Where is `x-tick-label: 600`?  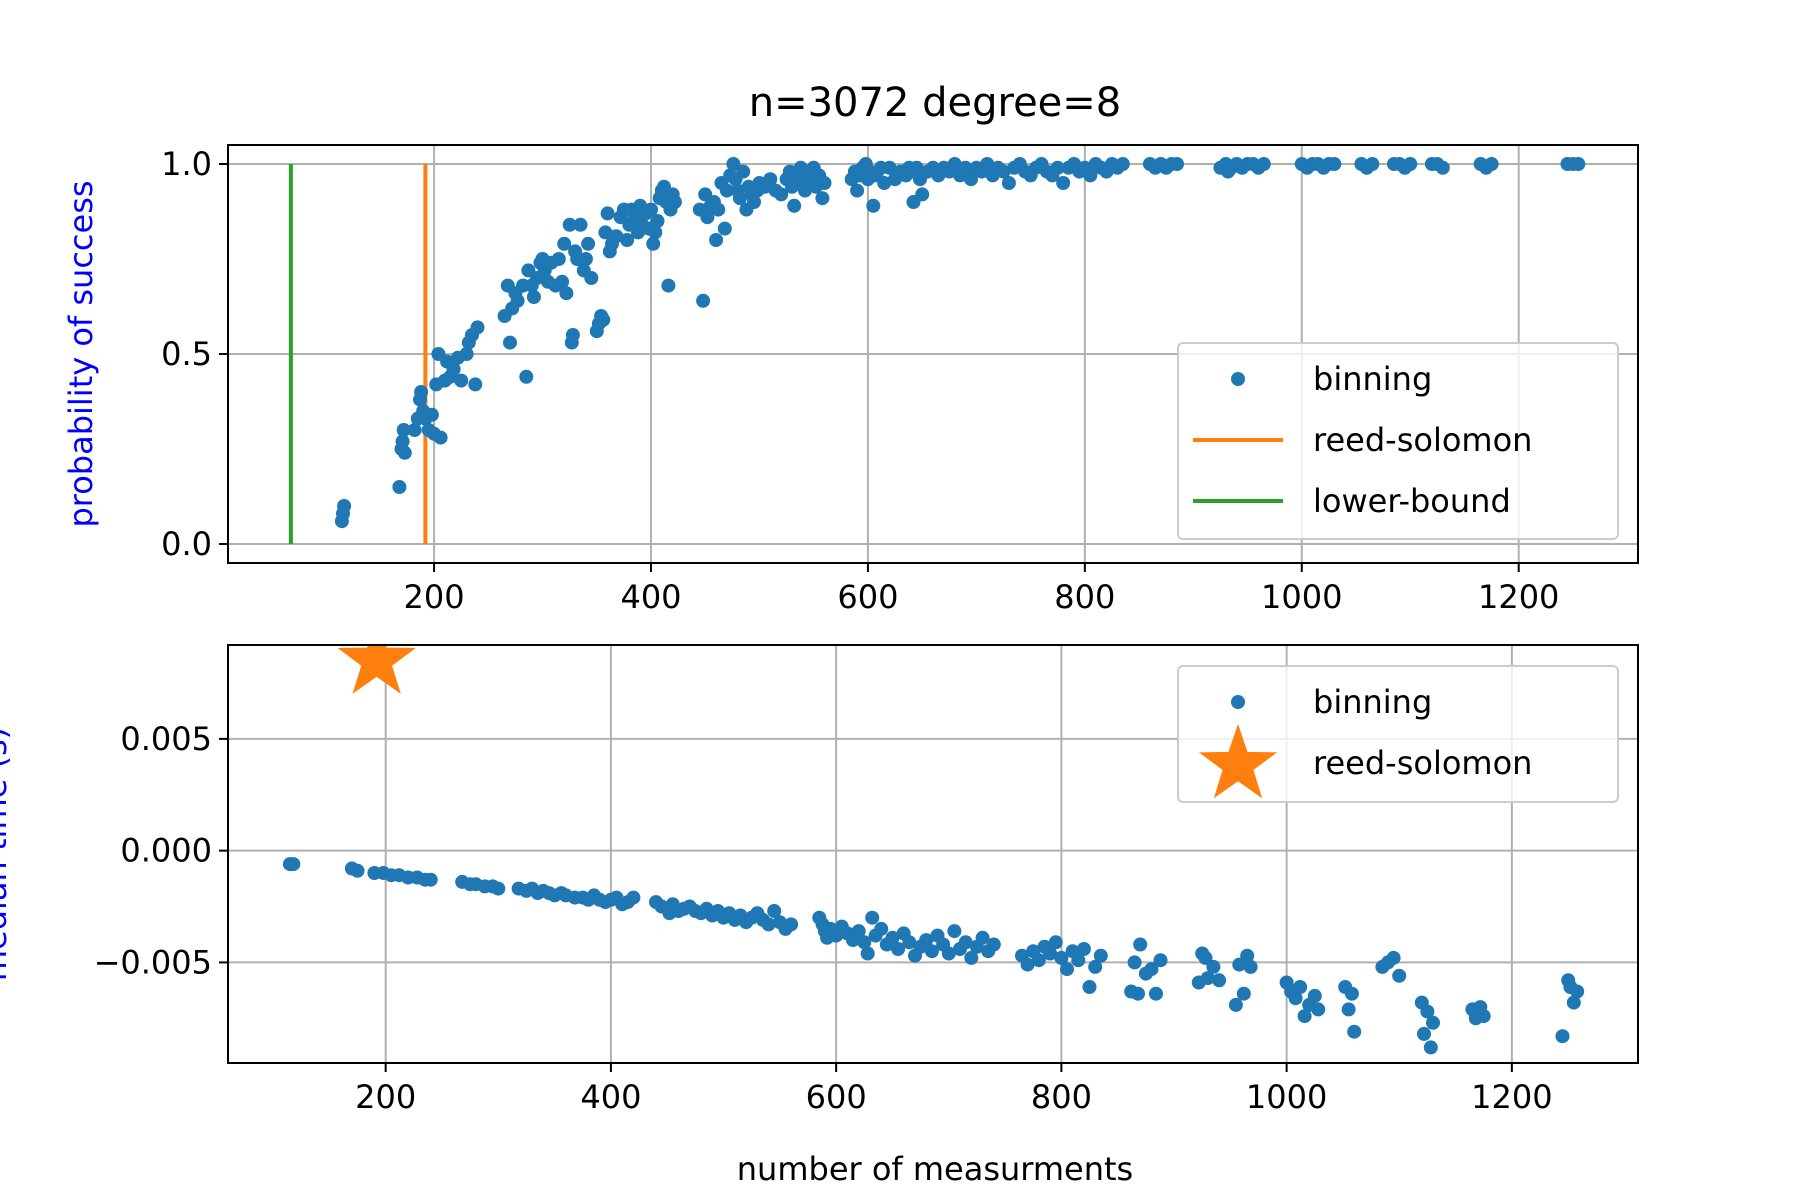
x-tick-label: 600 is located at coordinates (867, 597).